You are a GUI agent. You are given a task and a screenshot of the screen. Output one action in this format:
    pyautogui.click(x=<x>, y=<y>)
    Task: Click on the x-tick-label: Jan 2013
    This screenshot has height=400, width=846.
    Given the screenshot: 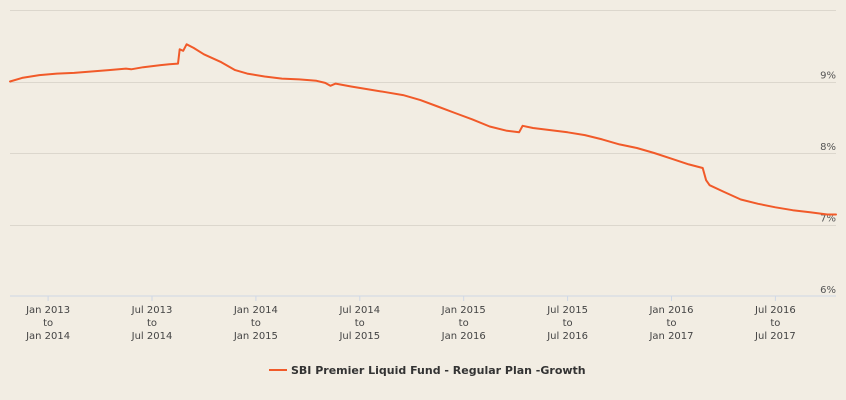 What is the action you would take?
    pyautogui.click(x=47, y=310)
    